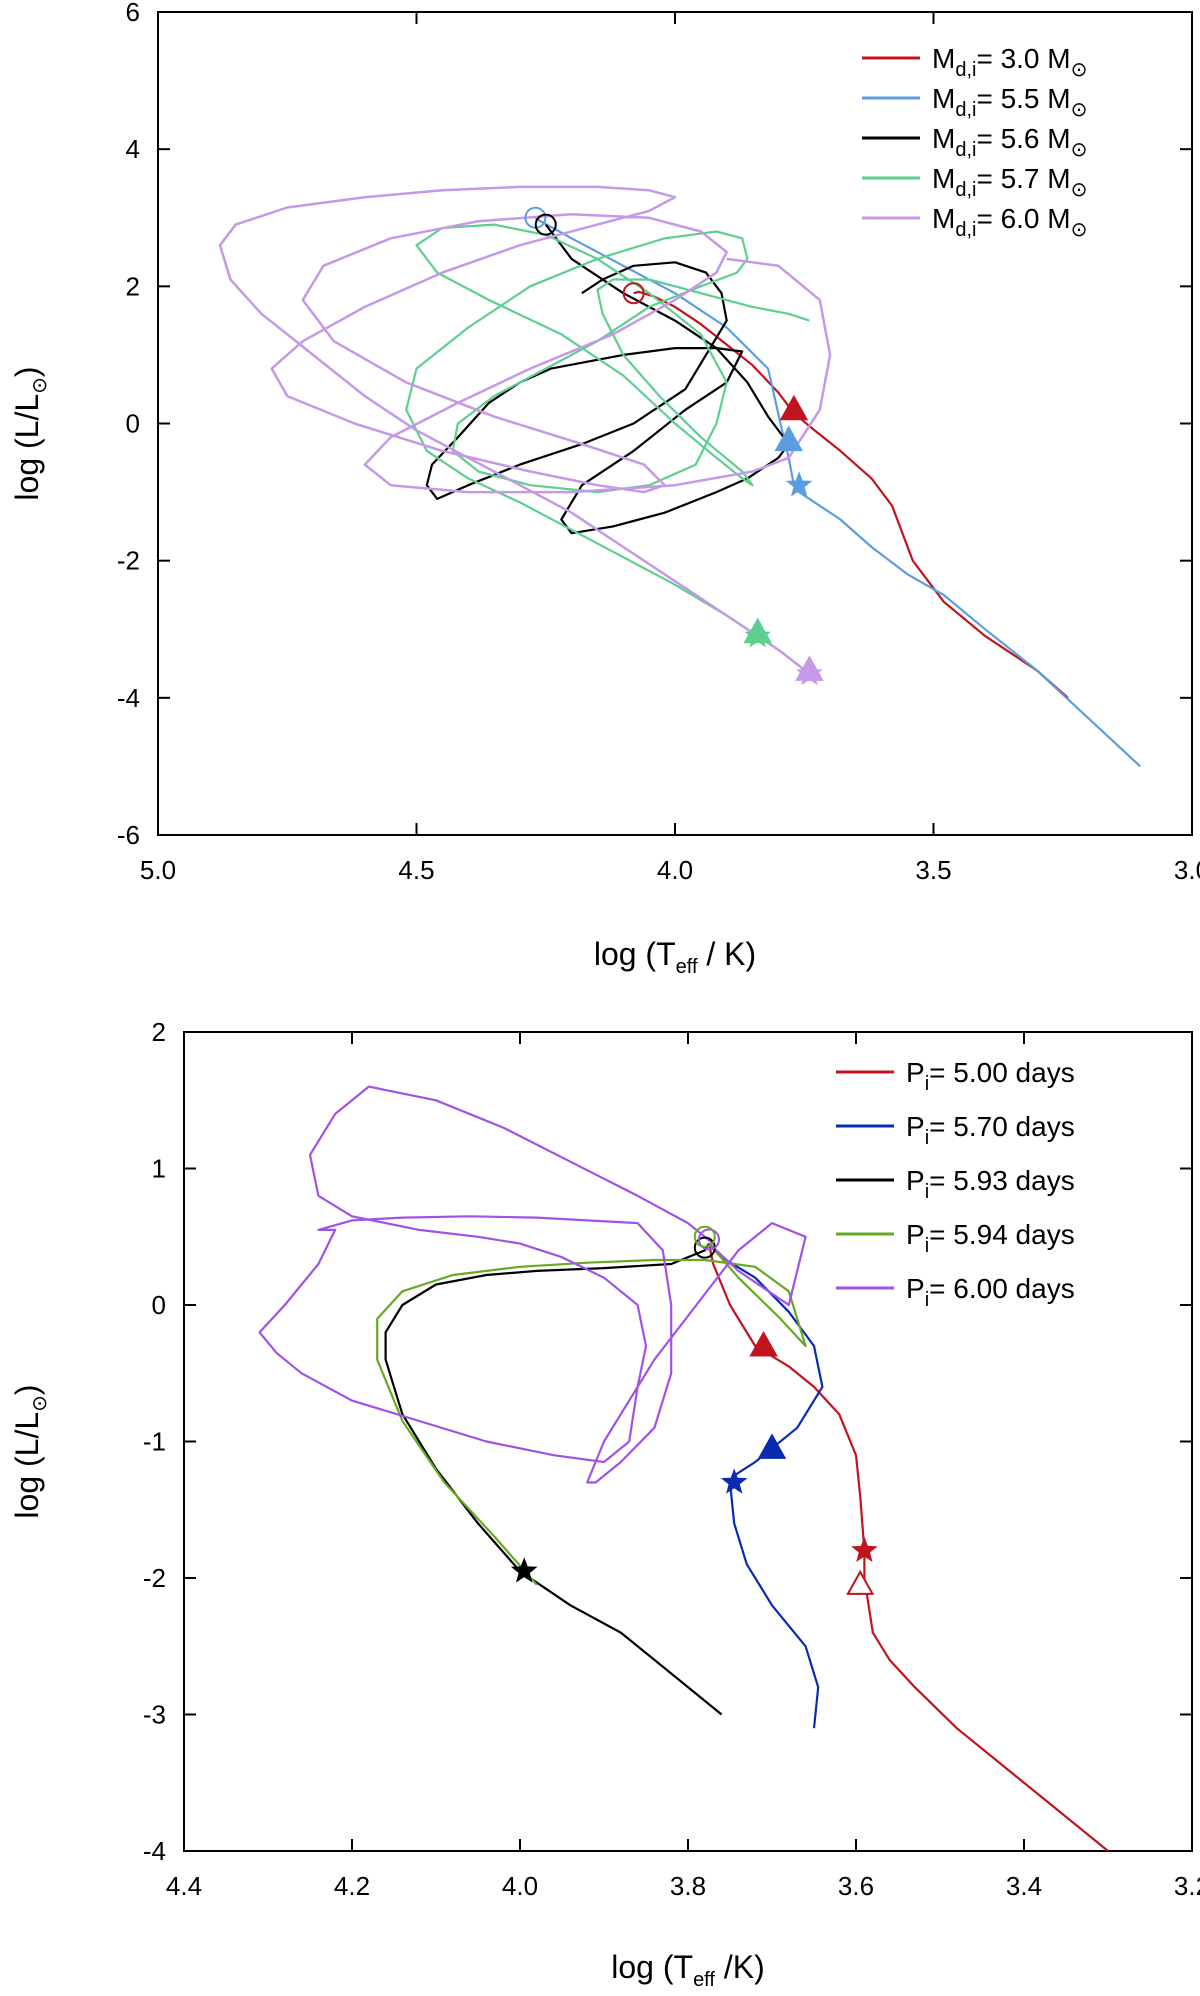 The height and width of the screenshot is (1996, 1200). What do you see at coordinates (158, 870) in the screenshot?
I see `x-tick-label: 5.0` at bounding box center [158, 870].